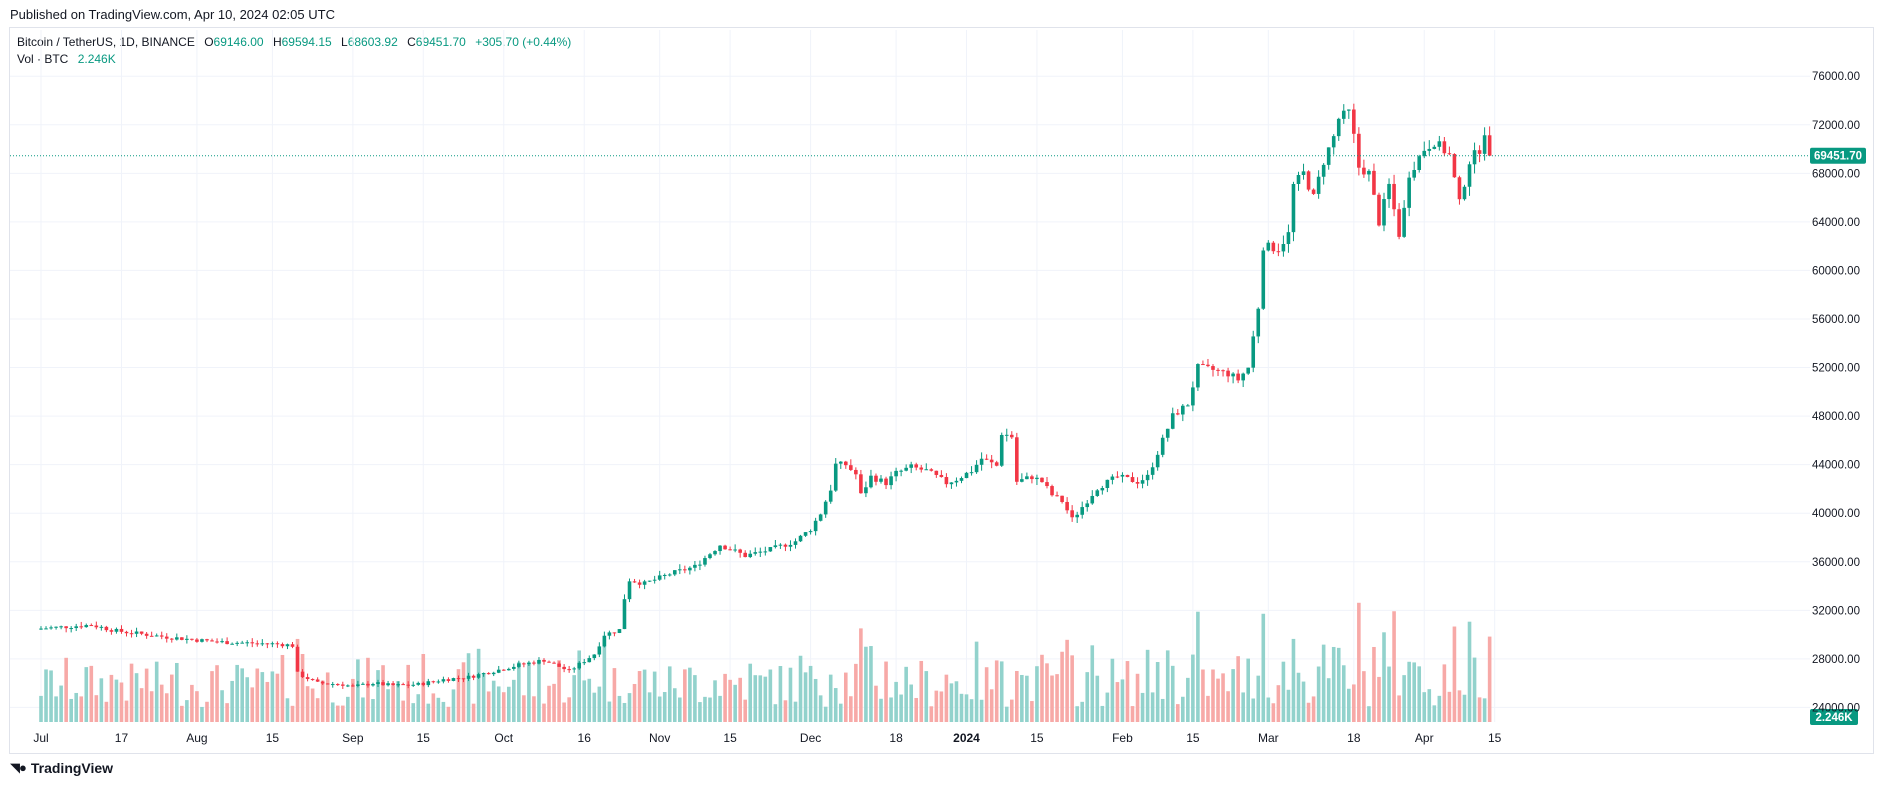  What do you see at coordinates (238, 42) in the screenshot?
I see `legend-open-value: 69146.00` at bounding box center [238, 42].